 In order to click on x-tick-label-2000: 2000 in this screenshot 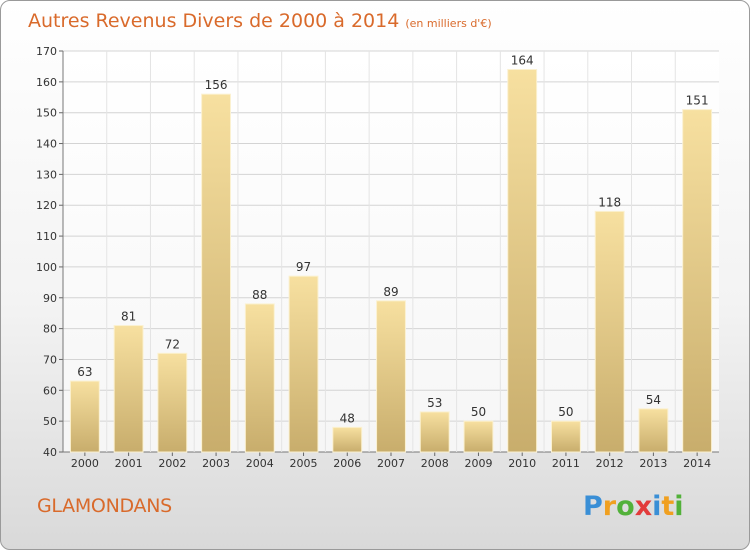, I will do `click(85, 463)`.